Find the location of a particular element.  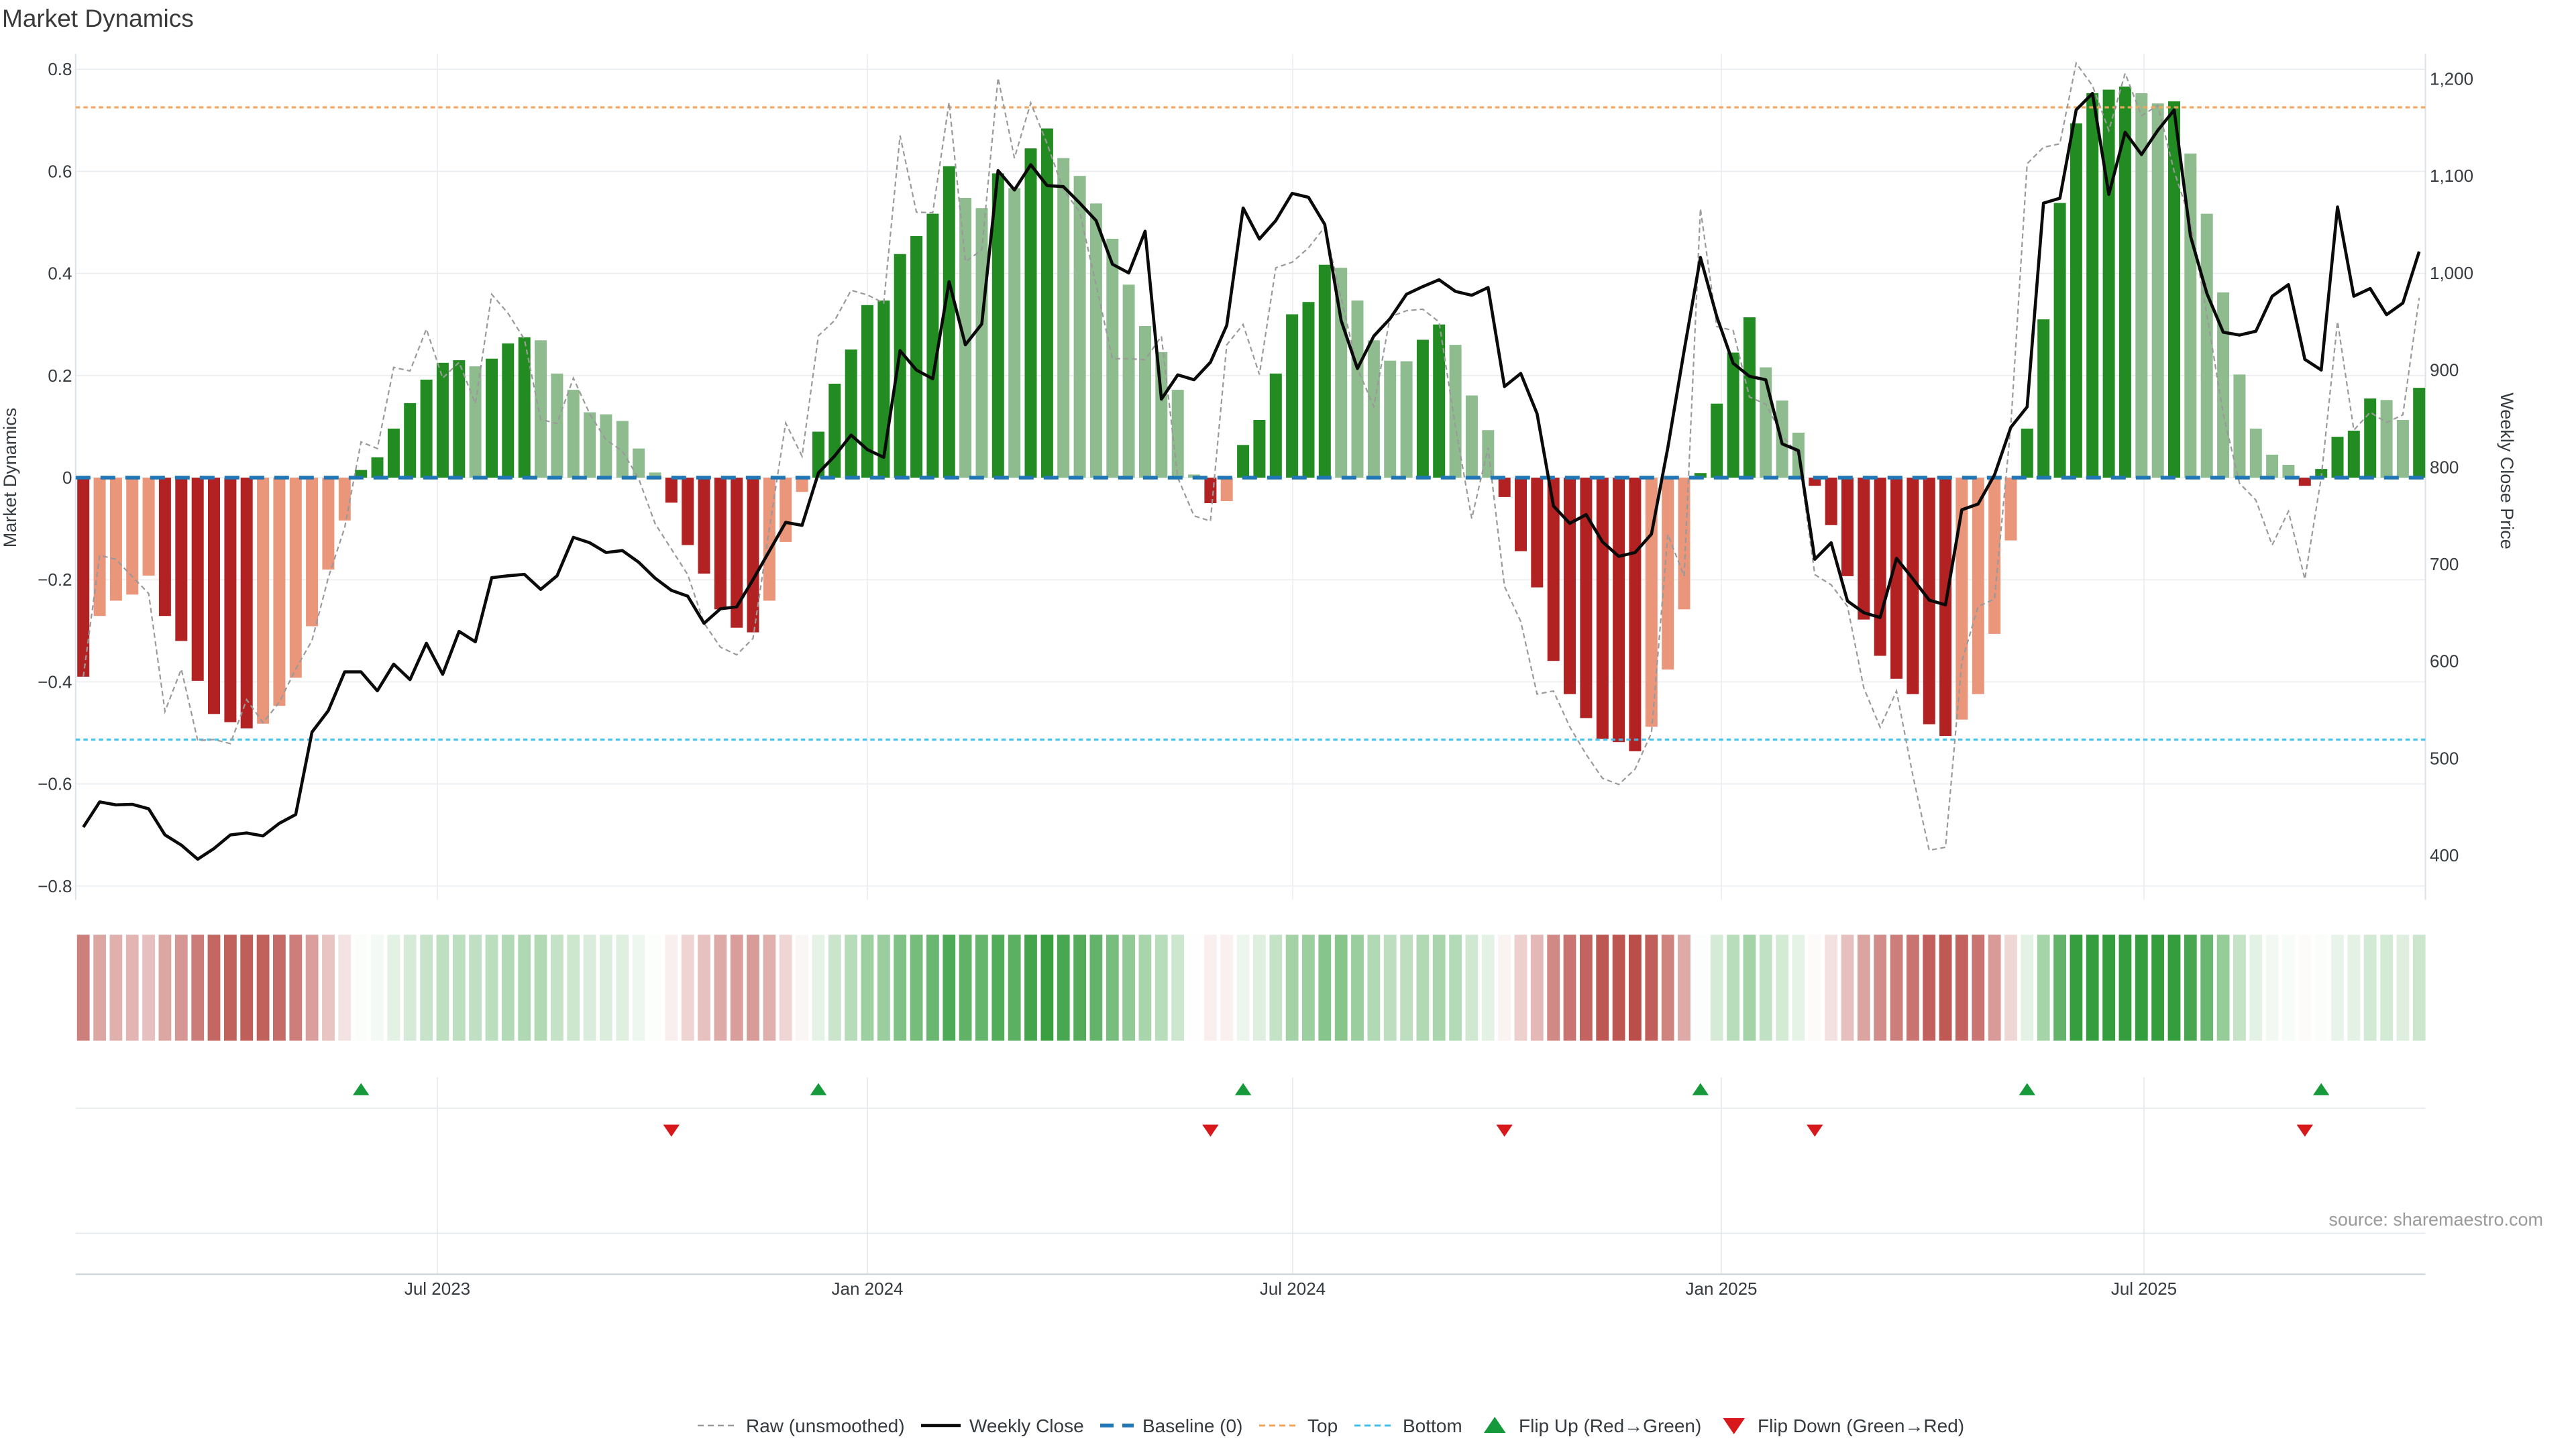

svg-text: Top is located at coordinates (1322, 1425).